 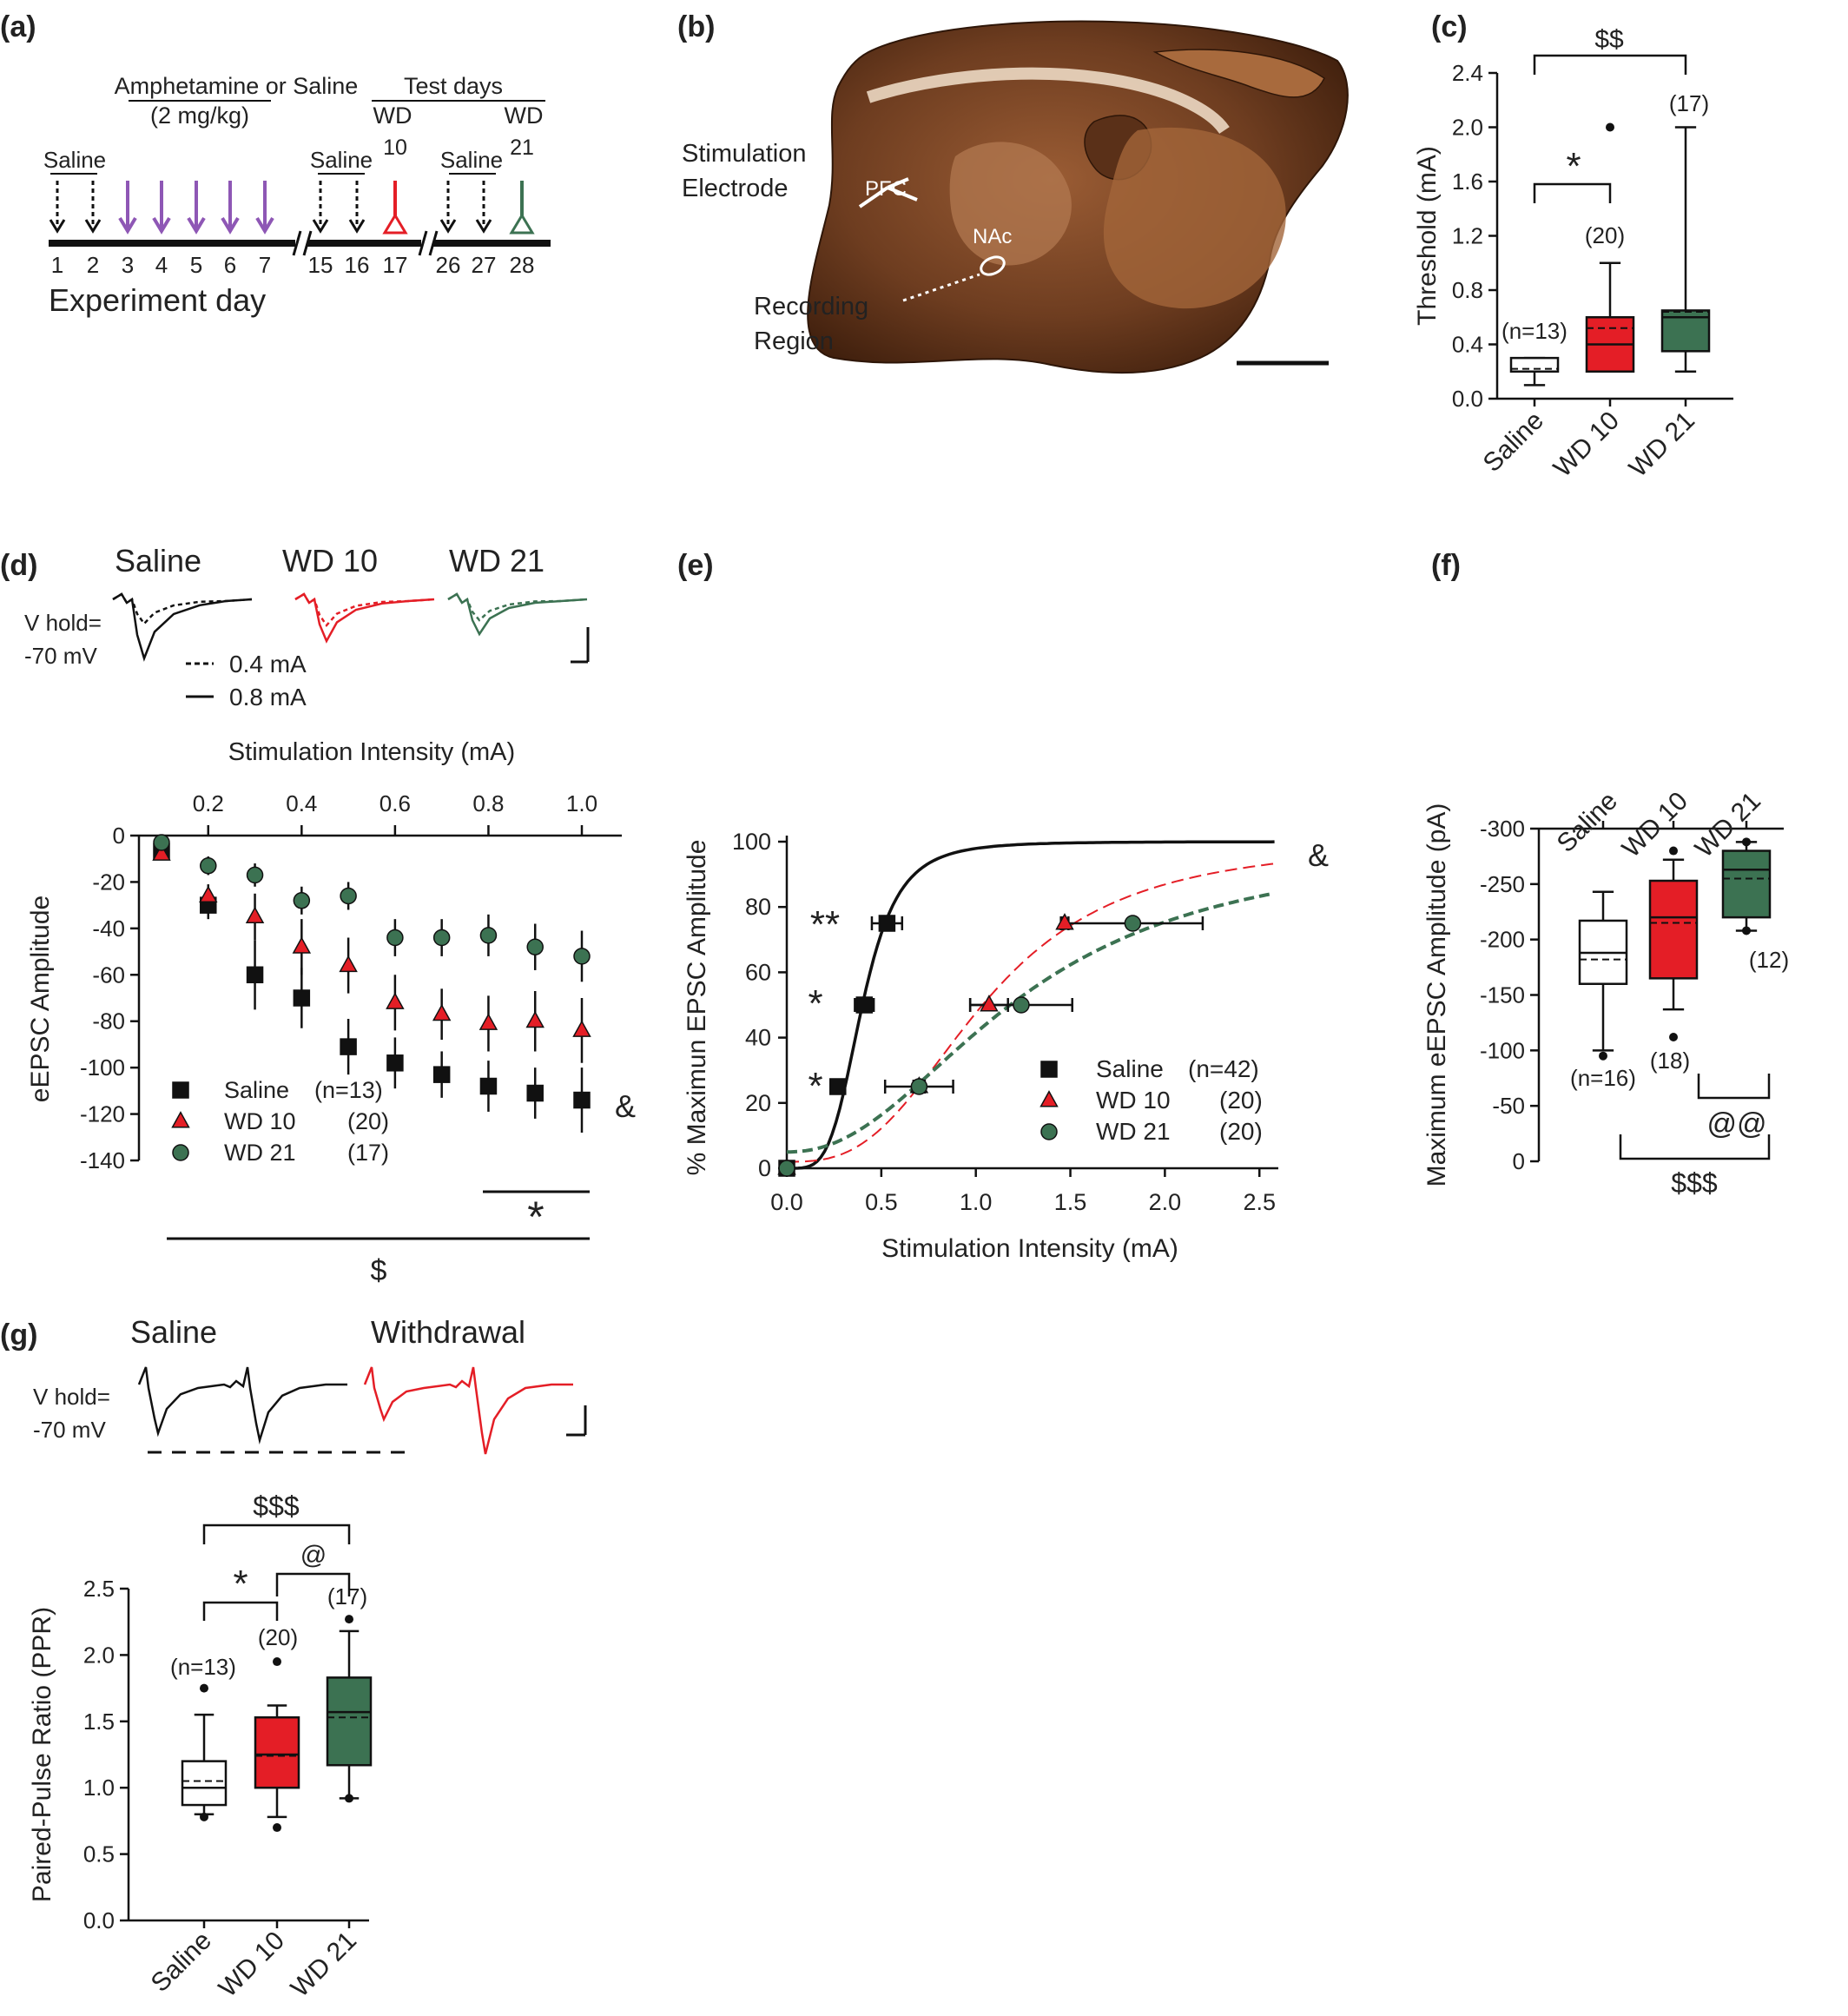 I want to click on y-tick-label: -20, so click(x=109, y=882).